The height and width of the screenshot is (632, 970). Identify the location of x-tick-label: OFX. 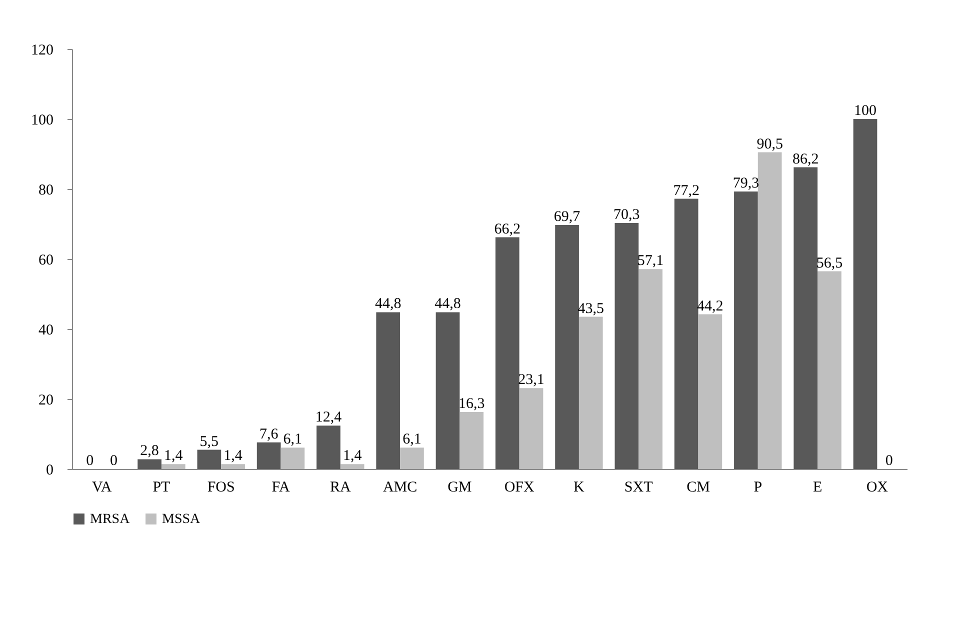
(519, 488).